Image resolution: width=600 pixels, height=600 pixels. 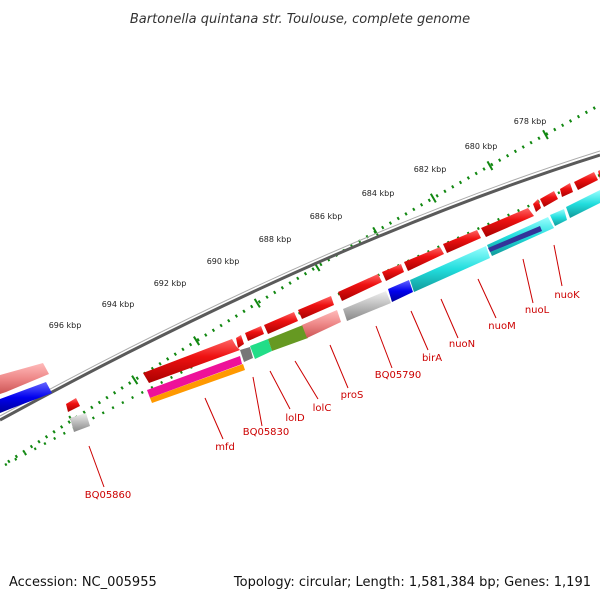 I want to click on leader-mfd, so click(x=214, y=418).